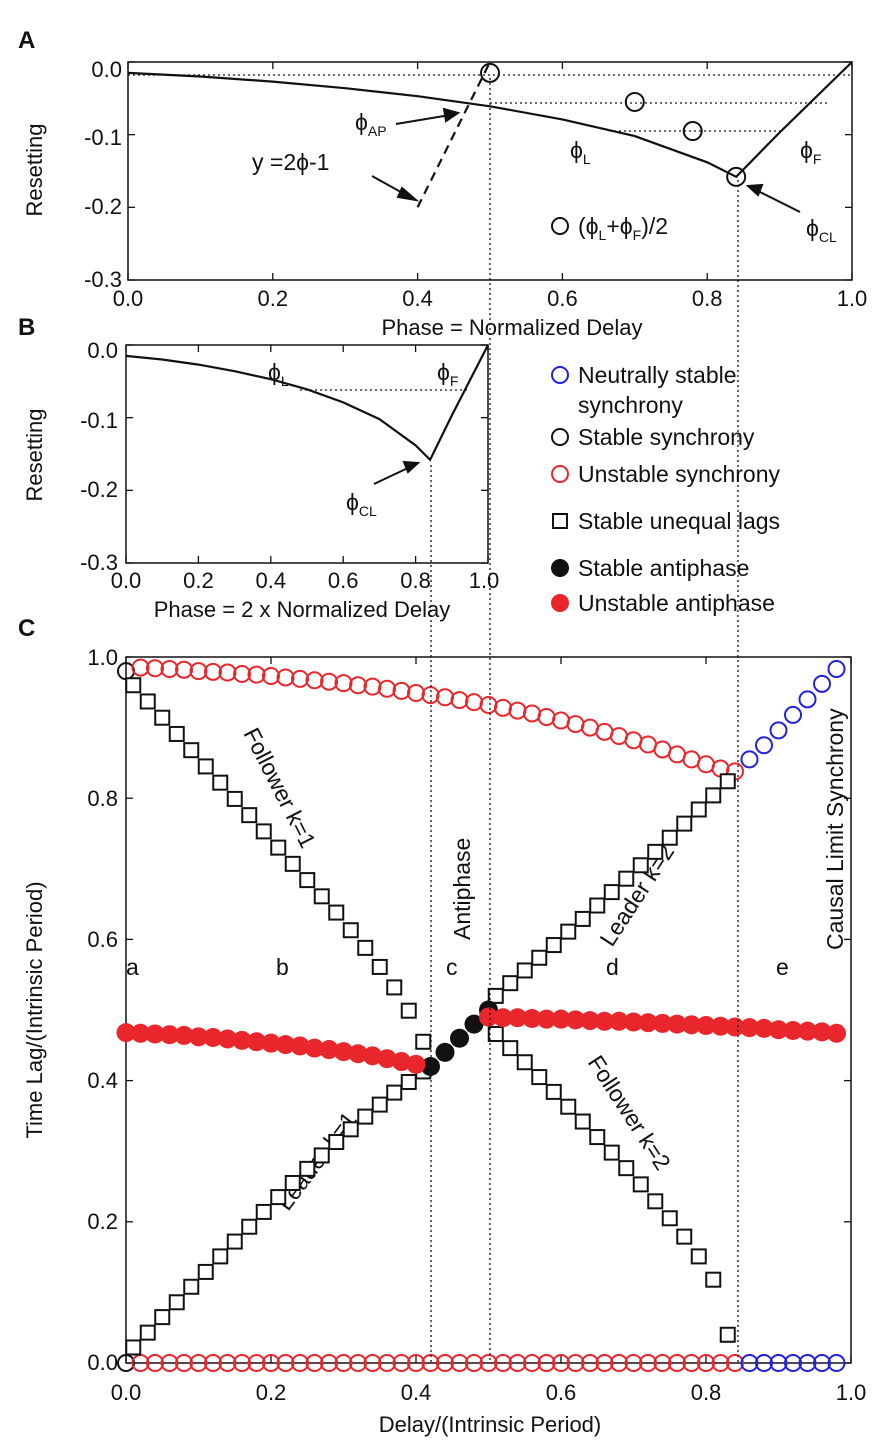 The image size is (892, 1451). I want to click on a-average-legend-marker, so click(560, 226).